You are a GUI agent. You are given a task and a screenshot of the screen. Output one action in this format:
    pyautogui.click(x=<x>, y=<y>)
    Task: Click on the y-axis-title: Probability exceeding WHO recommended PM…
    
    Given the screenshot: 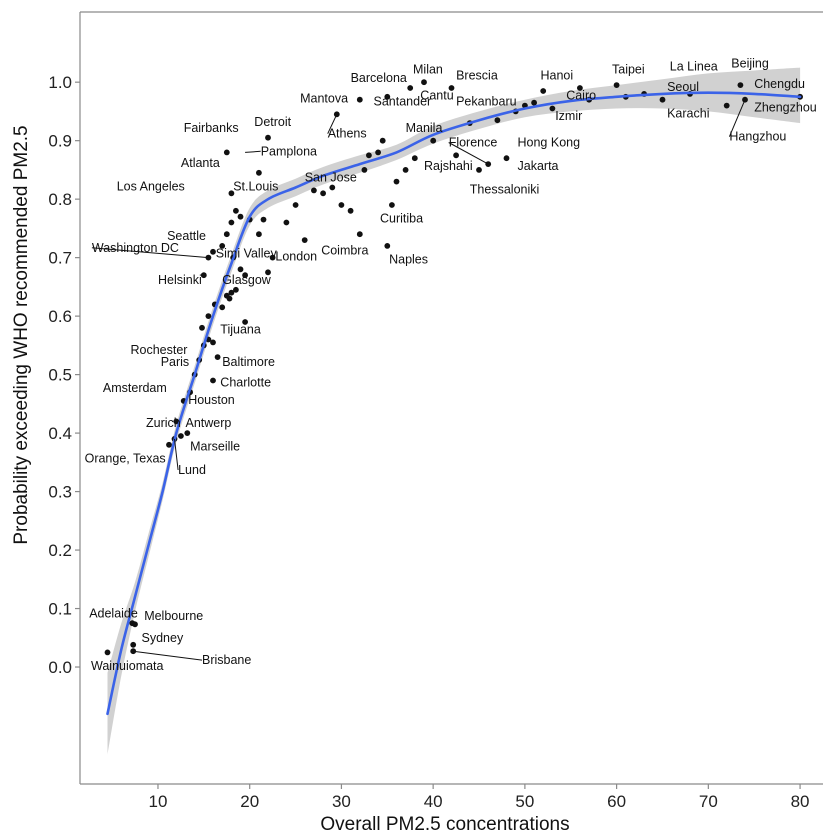 What is the action you would take?
    pyautogui.click(x=21, y=334)
    